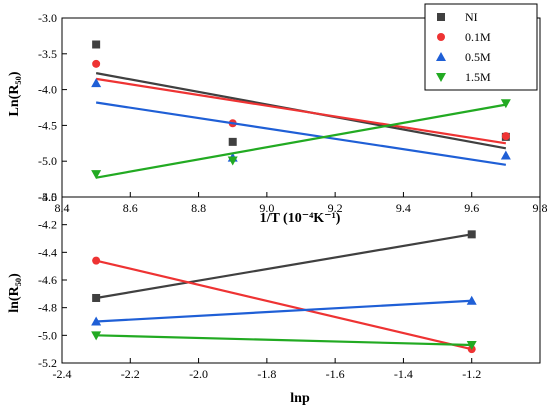 The width and height of the screenshot is (550, 409). Describe the element at coordinates (47, 225) in the screenshot. I see `bottom-y-tick-label: -4.2` at that location.